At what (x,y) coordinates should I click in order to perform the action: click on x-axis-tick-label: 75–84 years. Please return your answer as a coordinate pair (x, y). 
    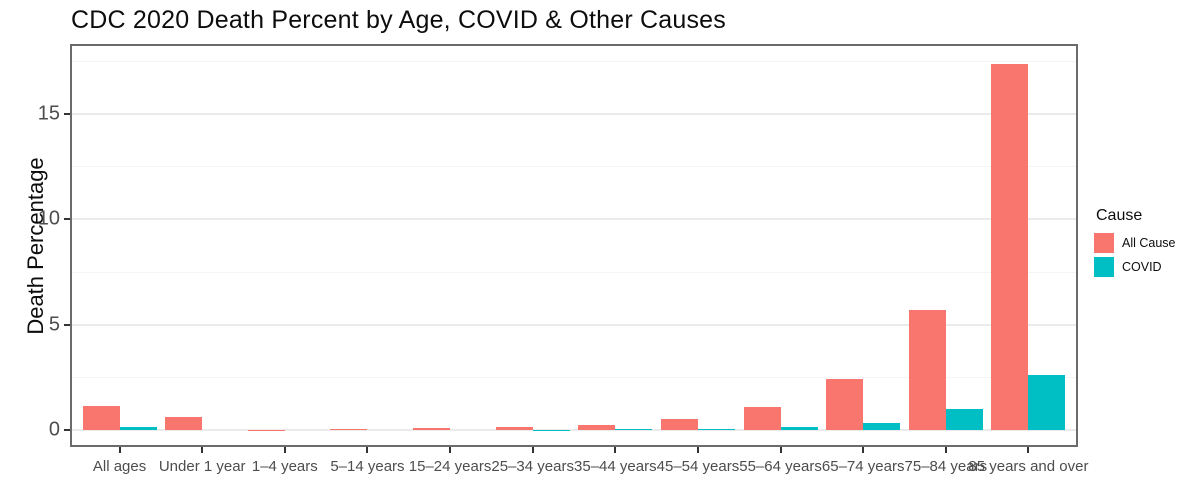
    Looking at the image, I should click on (946, 466).